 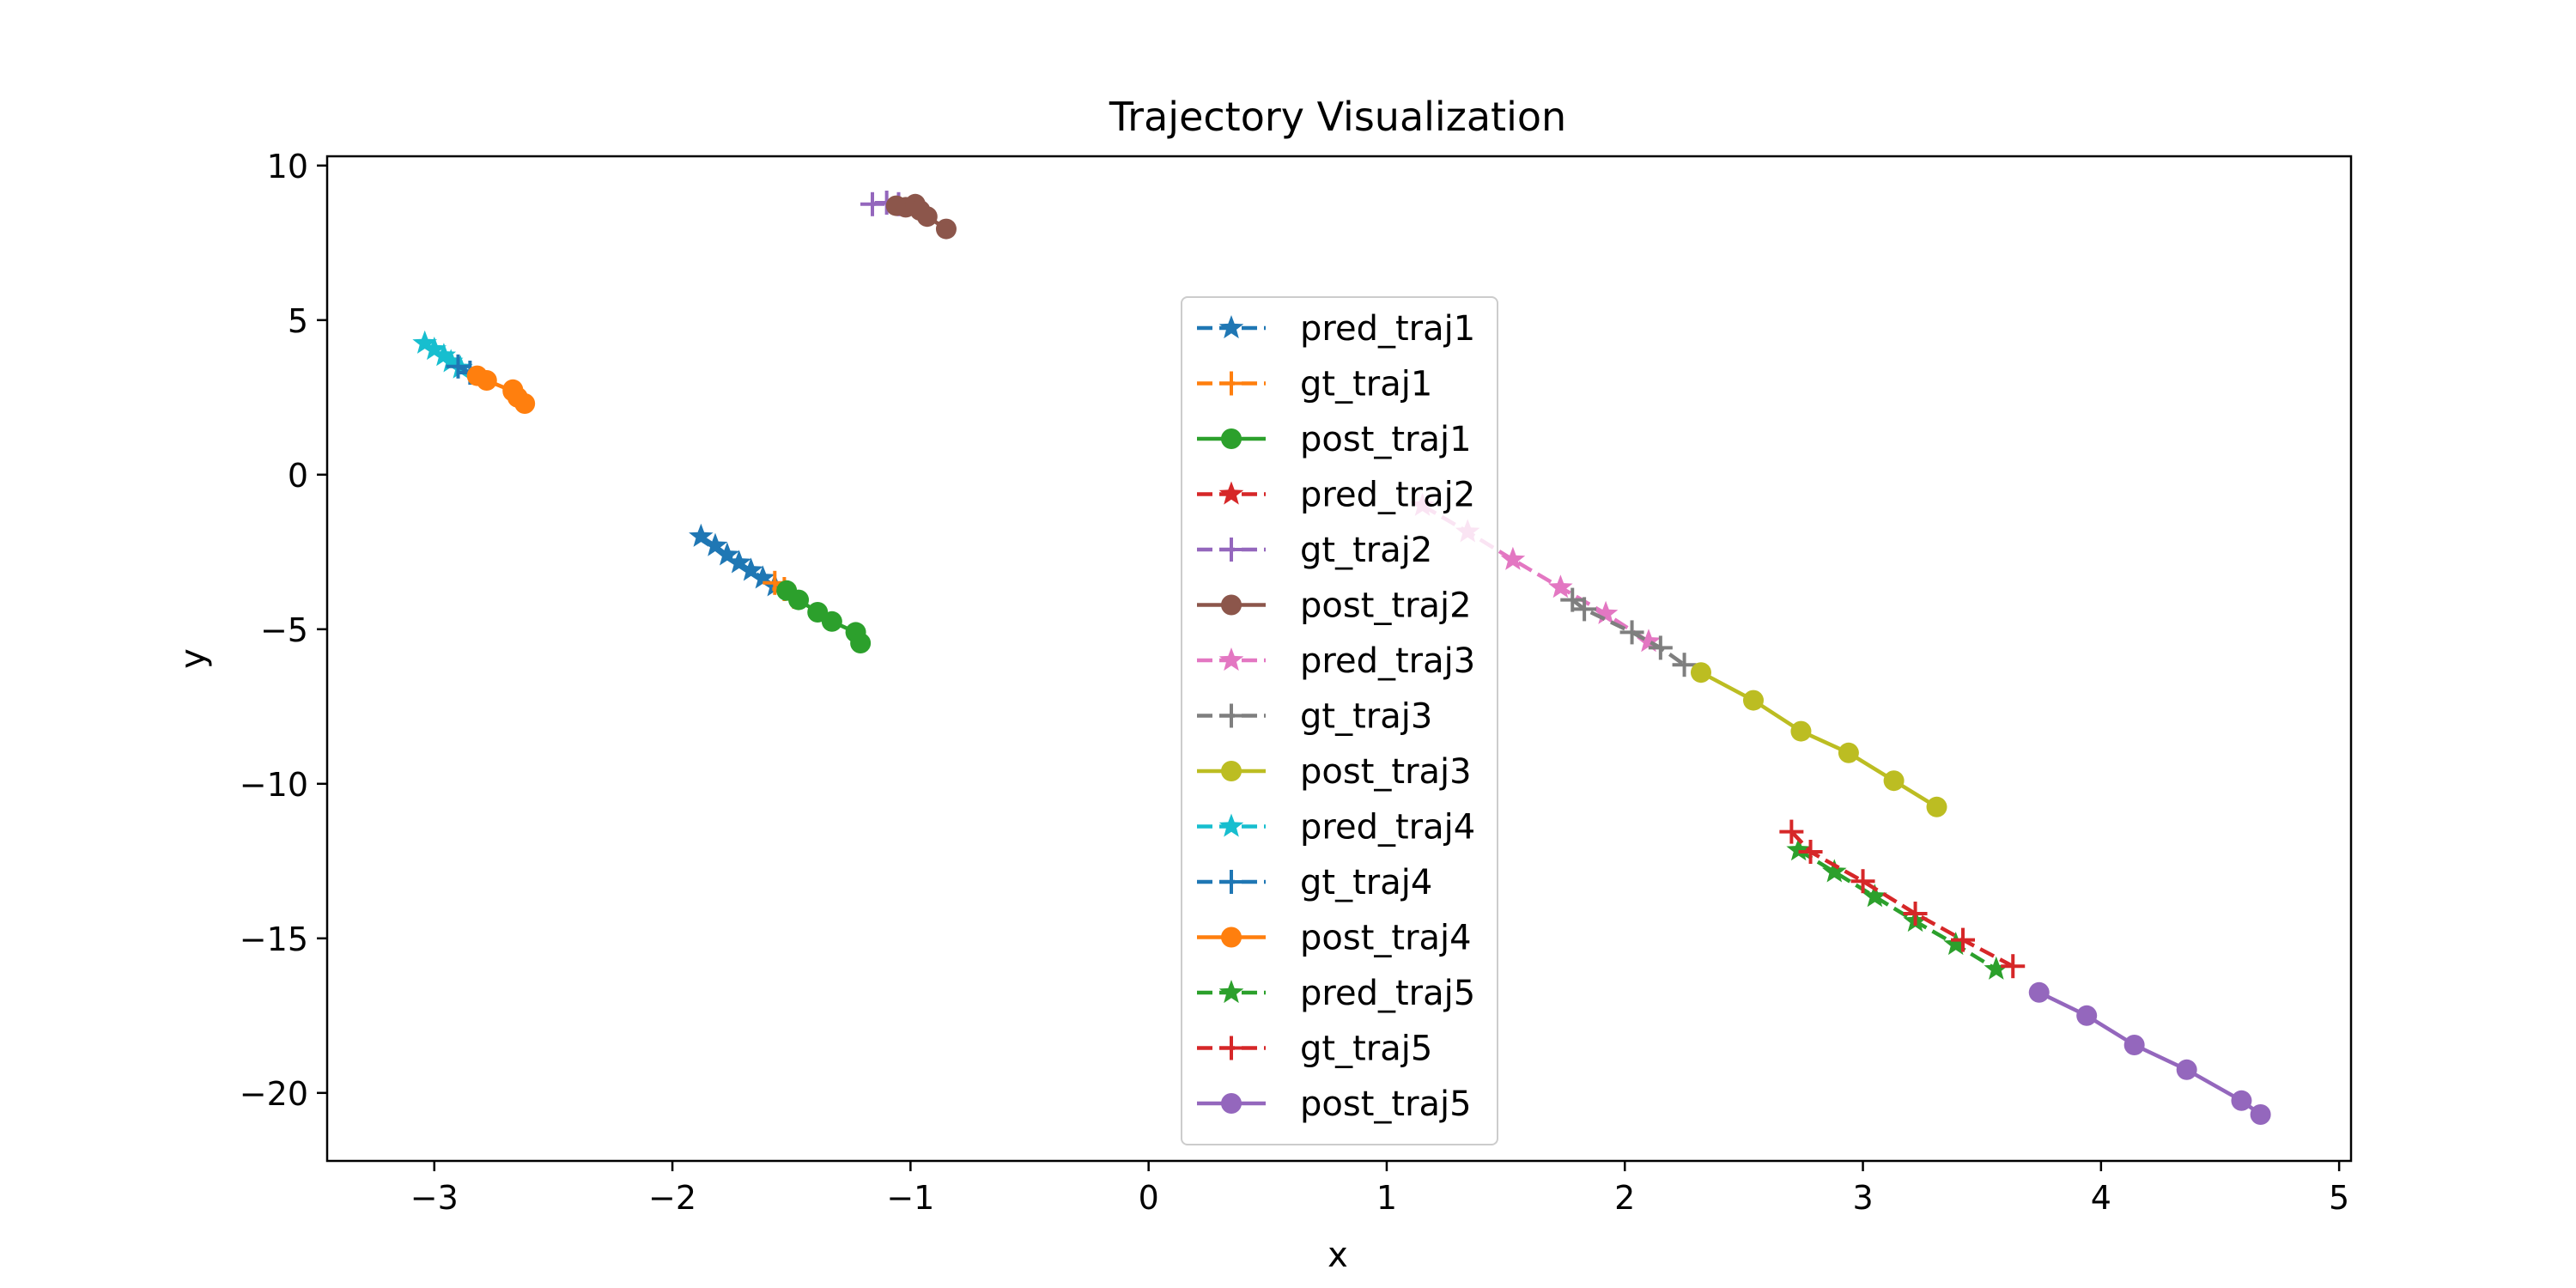 I want to click on legend-entry-pred_traj4: pred_traj4, so click(x=1336, y=828).